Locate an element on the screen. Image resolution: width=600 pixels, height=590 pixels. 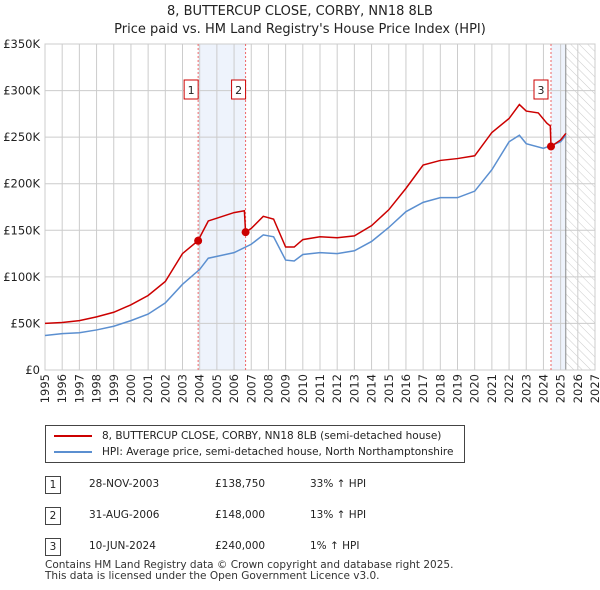
y-tick-label: £200K is located at coordinates (21, 184).